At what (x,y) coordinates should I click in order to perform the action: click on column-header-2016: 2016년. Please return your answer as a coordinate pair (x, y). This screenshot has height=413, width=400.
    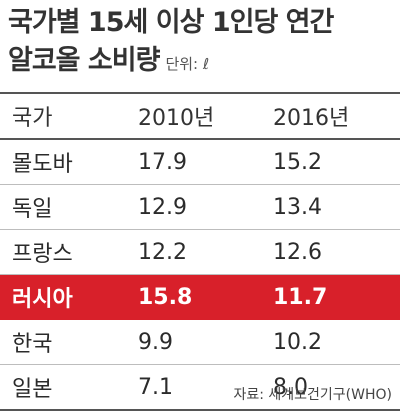
    Looking at the image, I should click on (311, 118).